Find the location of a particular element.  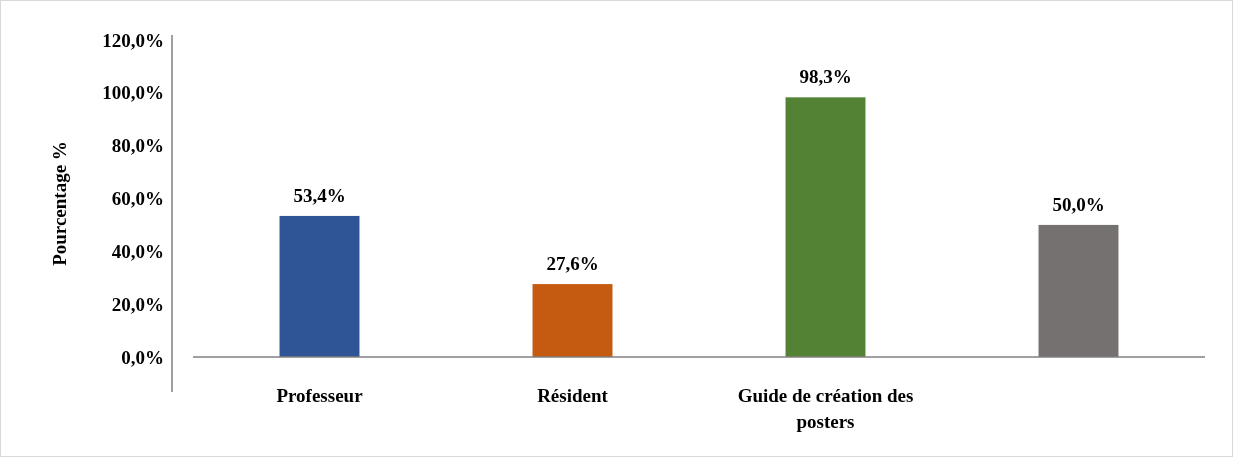

y-tick-label: 60,0% is located at coordinates (137, 199).